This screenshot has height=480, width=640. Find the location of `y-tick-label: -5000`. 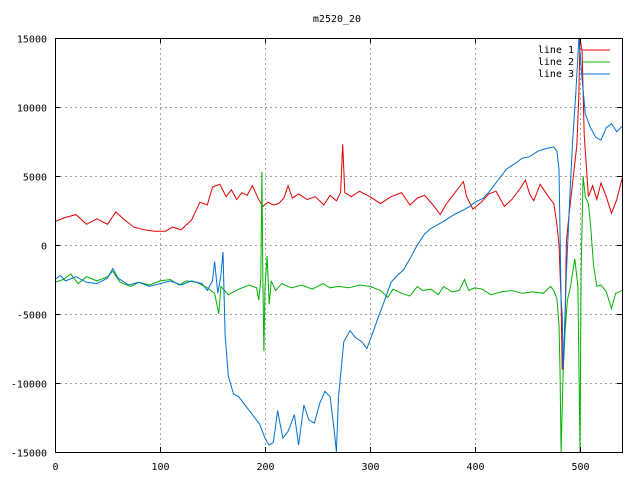

y-tick-label: -5000 is located at coordinates (32, 316).